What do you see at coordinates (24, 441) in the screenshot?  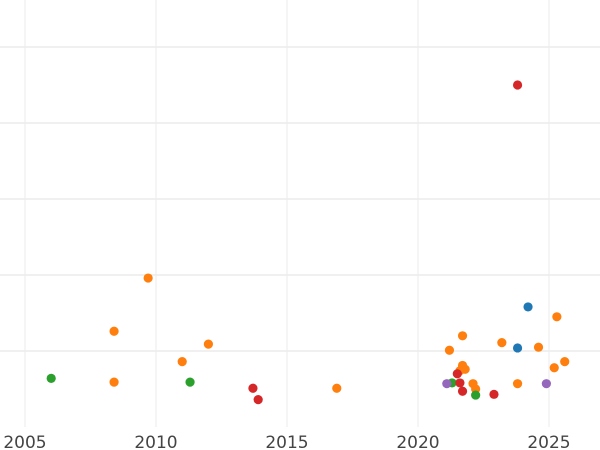 I see `x-tick-label: 2005` at bounding box center [24, 441].